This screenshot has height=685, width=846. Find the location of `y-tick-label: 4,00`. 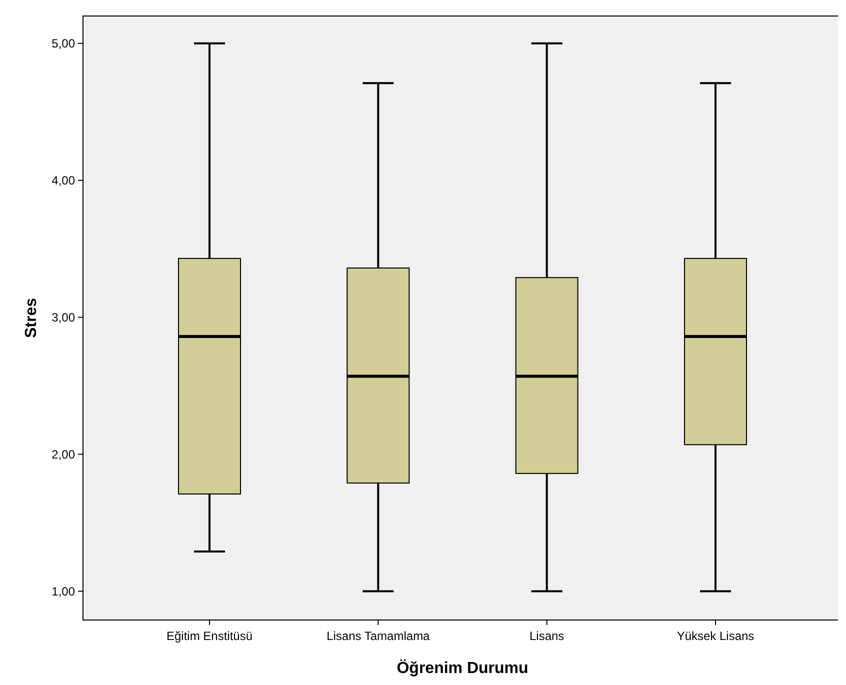

y-tick-label: 4,00 is located at coordinates (64, 181).